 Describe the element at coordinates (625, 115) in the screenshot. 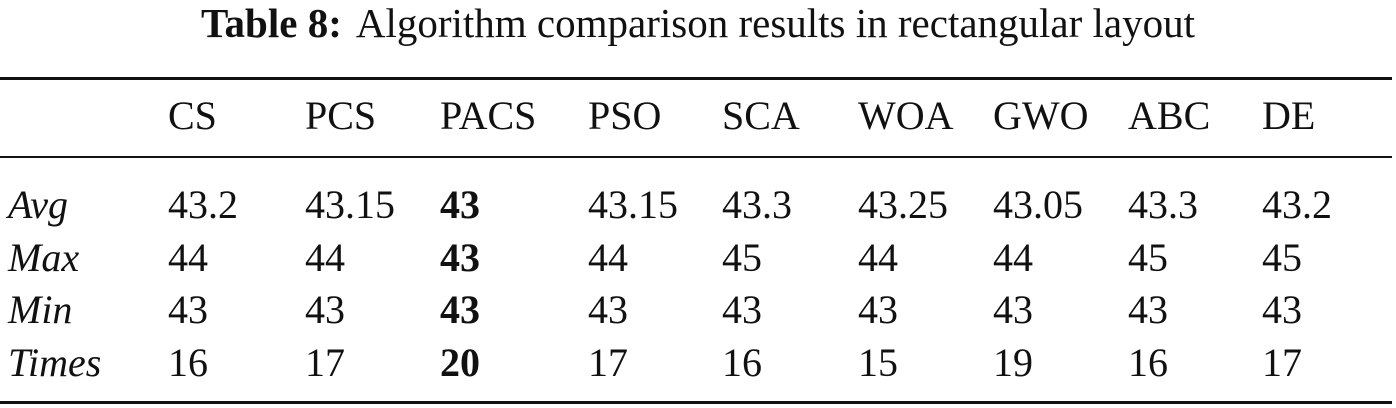

I see `column-header: PSO` at that location.